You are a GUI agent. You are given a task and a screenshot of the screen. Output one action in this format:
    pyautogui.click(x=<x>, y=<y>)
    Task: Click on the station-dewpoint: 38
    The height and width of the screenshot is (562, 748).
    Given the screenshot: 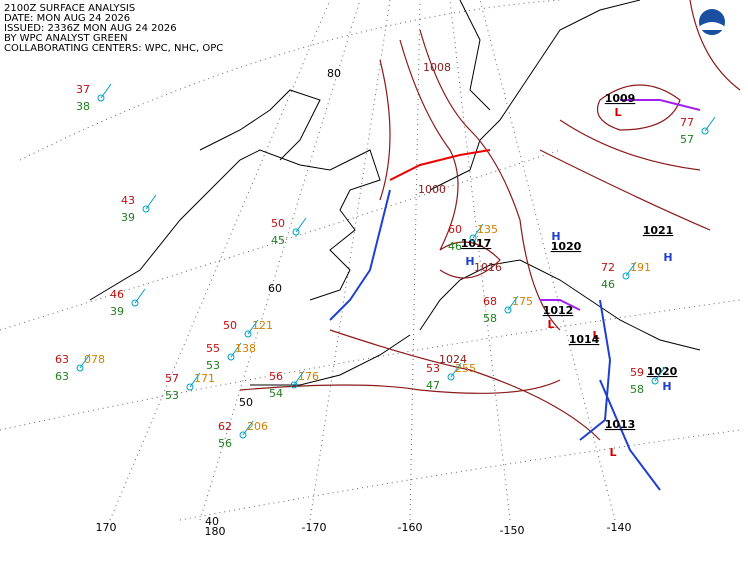 What is the action you would take?
    pyautogui.click(x=83, y=106)
    